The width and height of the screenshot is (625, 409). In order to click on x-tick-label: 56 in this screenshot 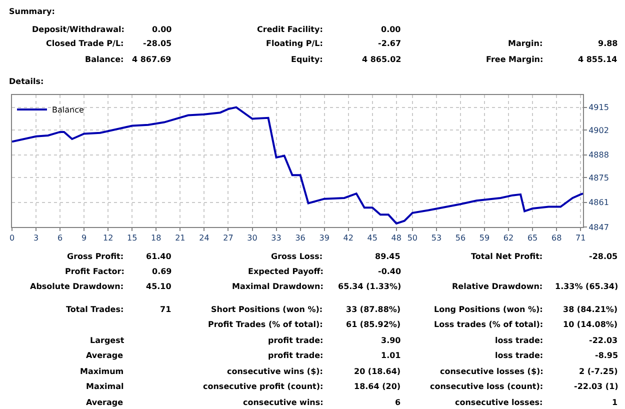, I will do `click(460, 238)`.